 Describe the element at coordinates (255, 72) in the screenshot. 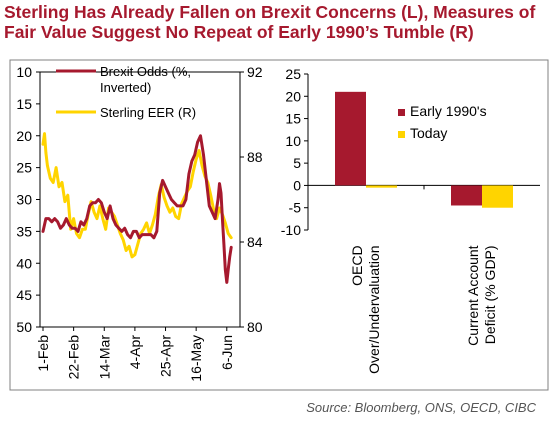

I see `right-y-tick-label: 92` at that location.